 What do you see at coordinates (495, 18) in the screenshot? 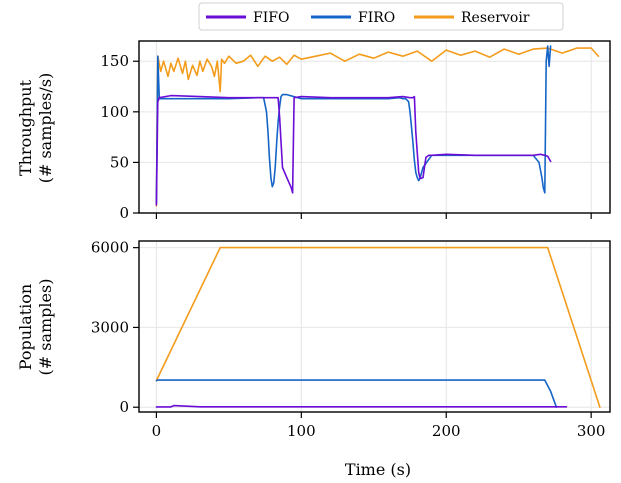
I see `legend-label-reservoir: Reservoir` at bounding box center [495, 18].